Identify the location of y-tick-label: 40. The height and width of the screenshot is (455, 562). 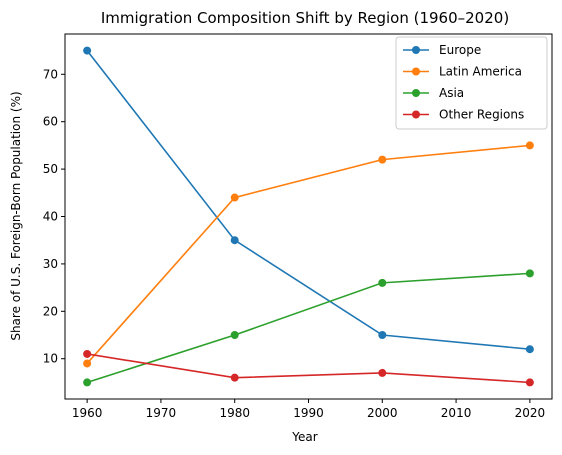
(50, 217).